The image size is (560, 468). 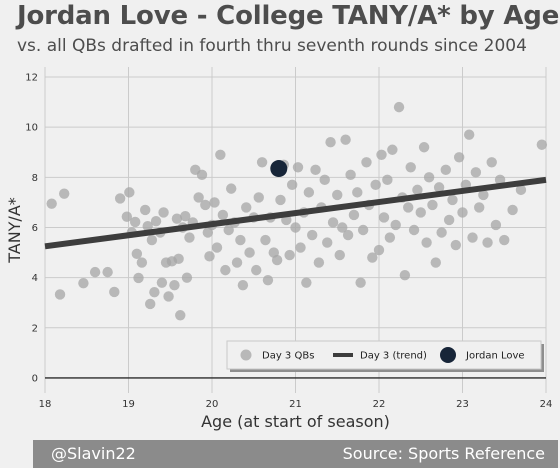 I want to click on x-tick-label: 18, so click(x=45, y=404).